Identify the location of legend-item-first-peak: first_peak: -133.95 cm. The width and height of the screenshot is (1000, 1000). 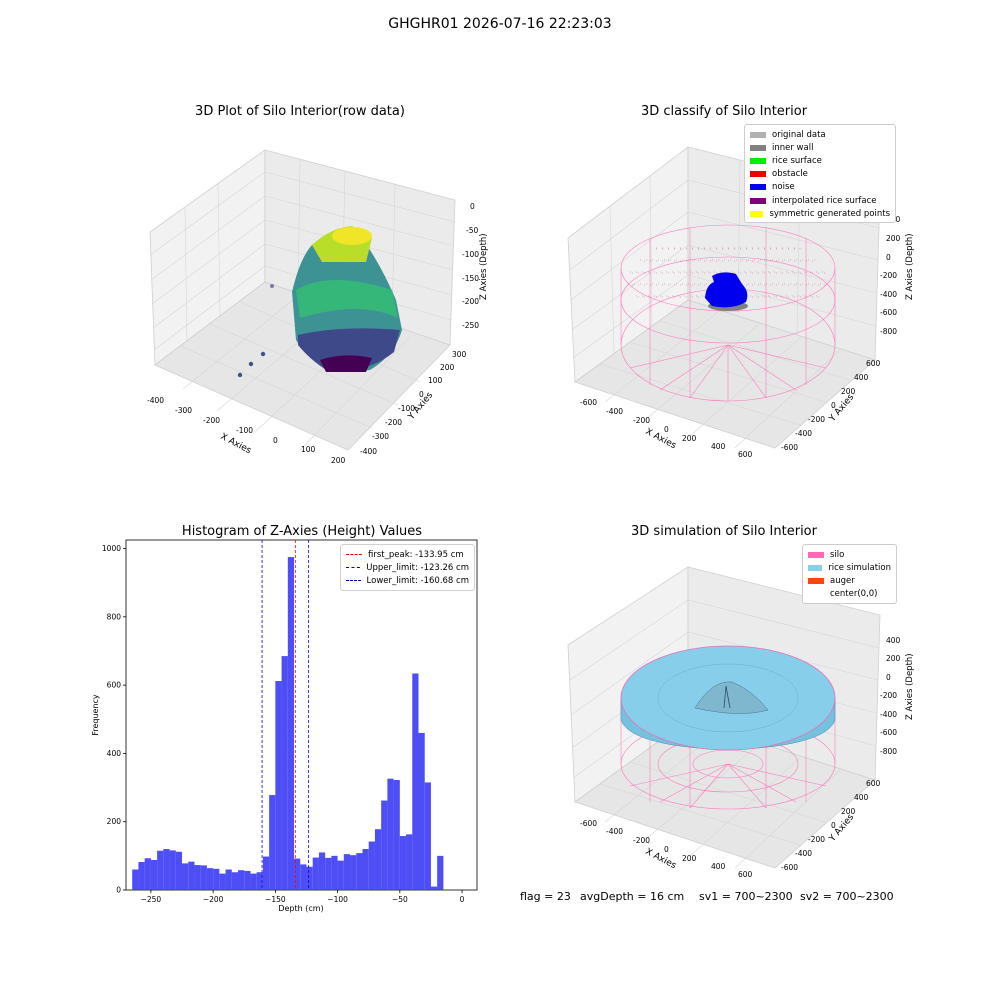
(407, 554).